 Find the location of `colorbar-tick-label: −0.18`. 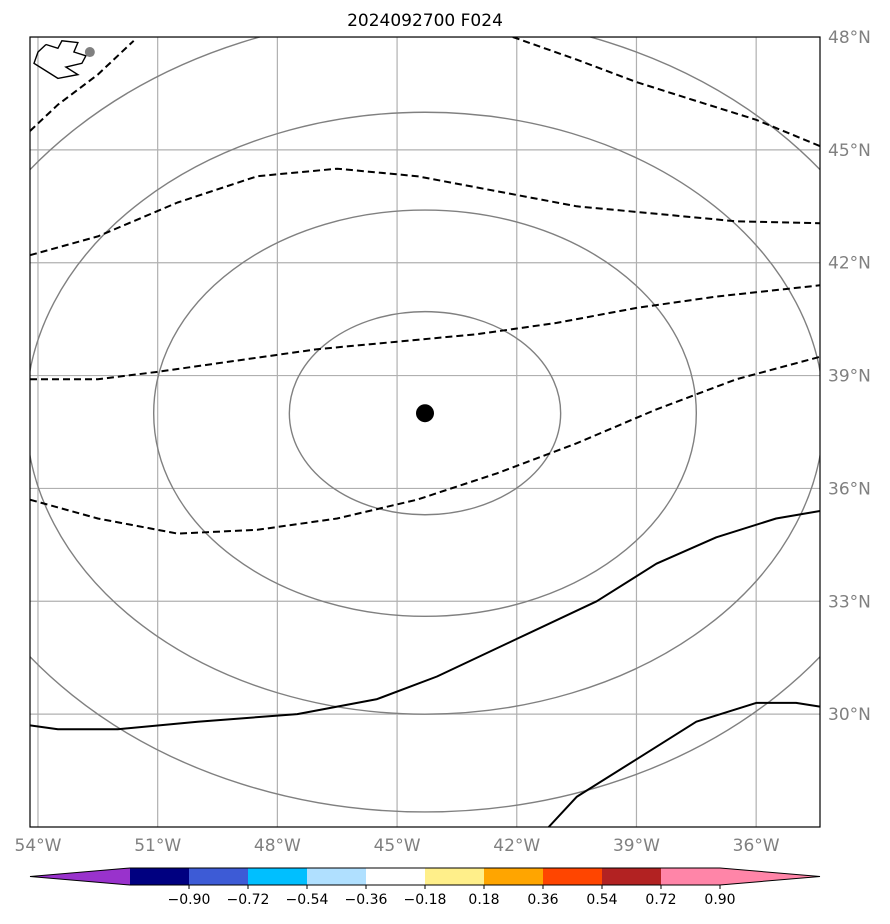

colorbar-tick-label: −0.18 is located at coordinates (425, 900).